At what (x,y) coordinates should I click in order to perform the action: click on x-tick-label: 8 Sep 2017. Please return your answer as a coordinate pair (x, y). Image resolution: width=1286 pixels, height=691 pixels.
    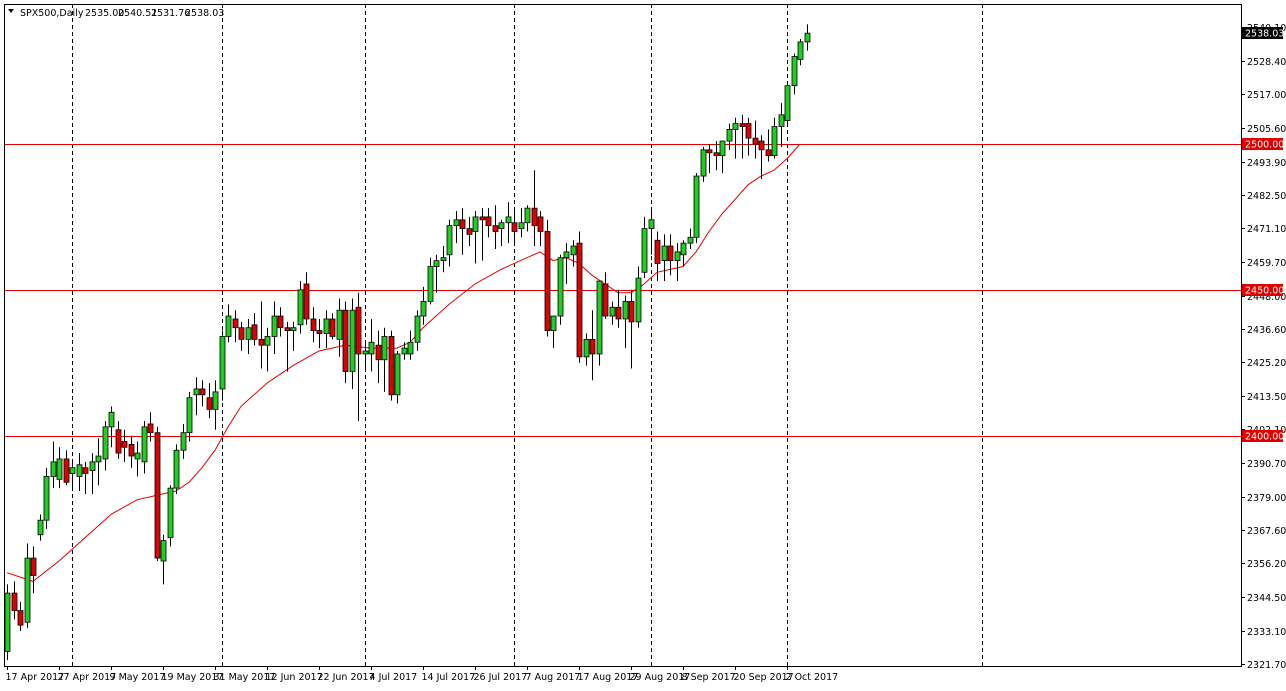
    Looking at the image, I should click on (709, 677).